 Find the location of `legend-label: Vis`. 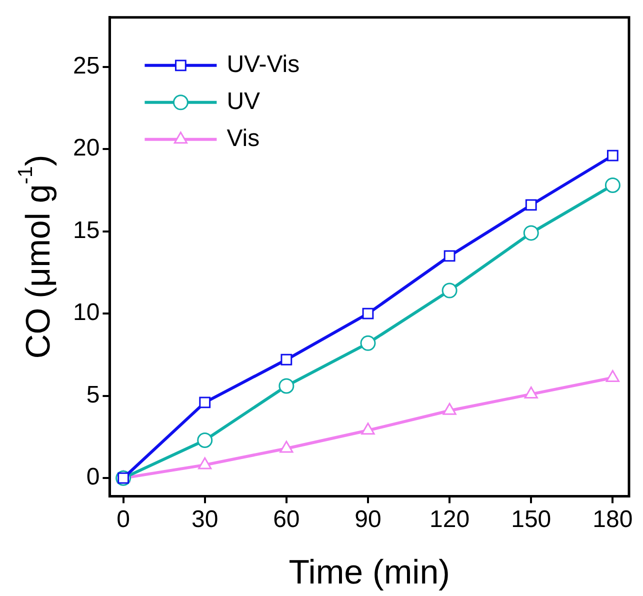

legend-label: Vis is located at coordinates (243, 138).